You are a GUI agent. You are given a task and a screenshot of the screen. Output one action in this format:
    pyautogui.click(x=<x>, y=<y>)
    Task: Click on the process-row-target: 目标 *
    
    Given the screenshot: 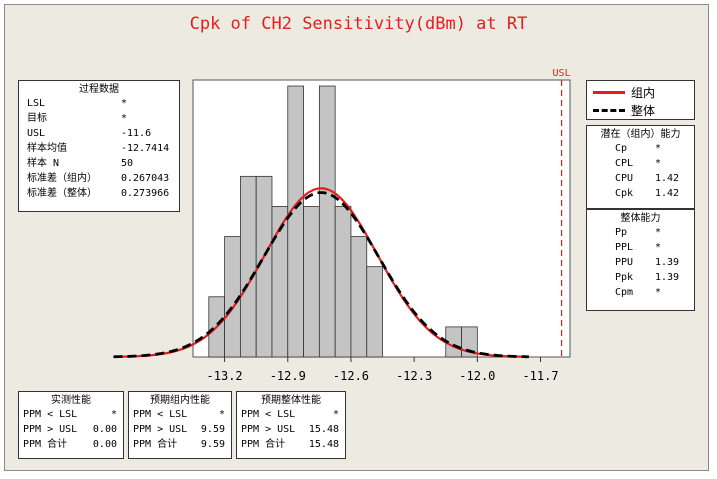 What is the action you would take?
    pyautogui.click(x=99, y=118)
    